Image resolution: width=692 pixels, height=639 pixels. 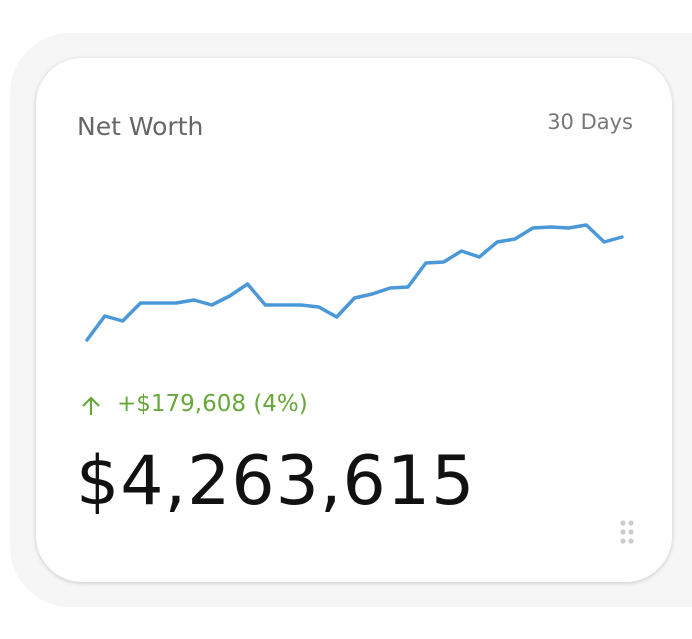 What do you see at coordinates (354, 282) in the screenshot?
I see `sparkline-path` at bounding box center [354, 282].